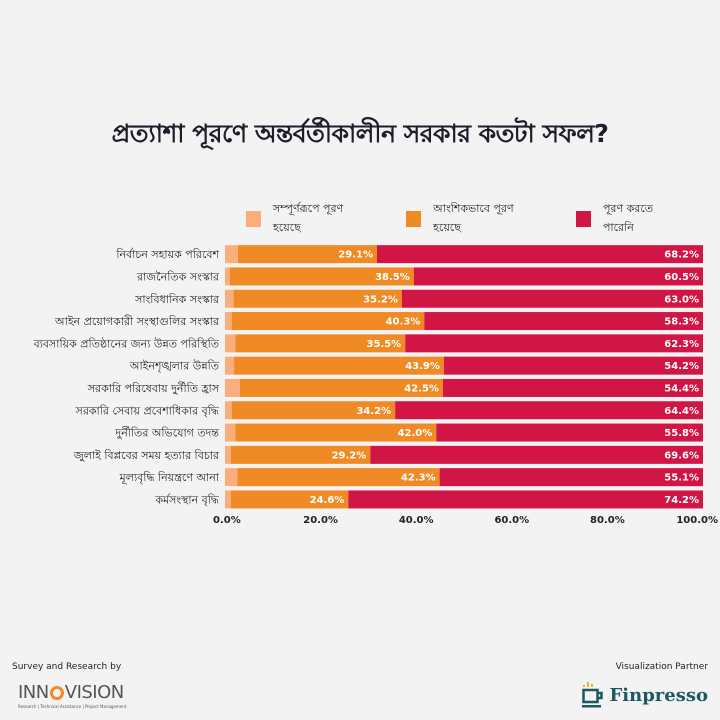  What do you see at coordinates (422, 366) in the screenshot?
I see `value-label-partially-met: 43.9%` at bounding box center [422, 366].